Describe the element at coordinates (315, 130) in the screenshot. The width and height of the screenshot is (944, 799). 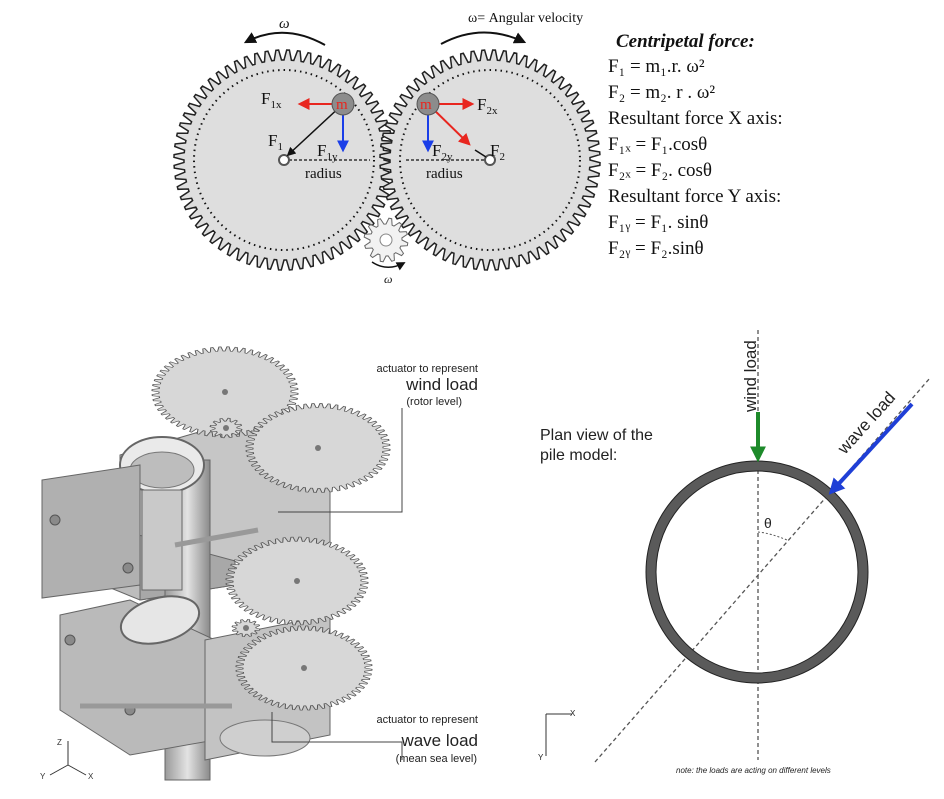
I see `arm-left` at that location.